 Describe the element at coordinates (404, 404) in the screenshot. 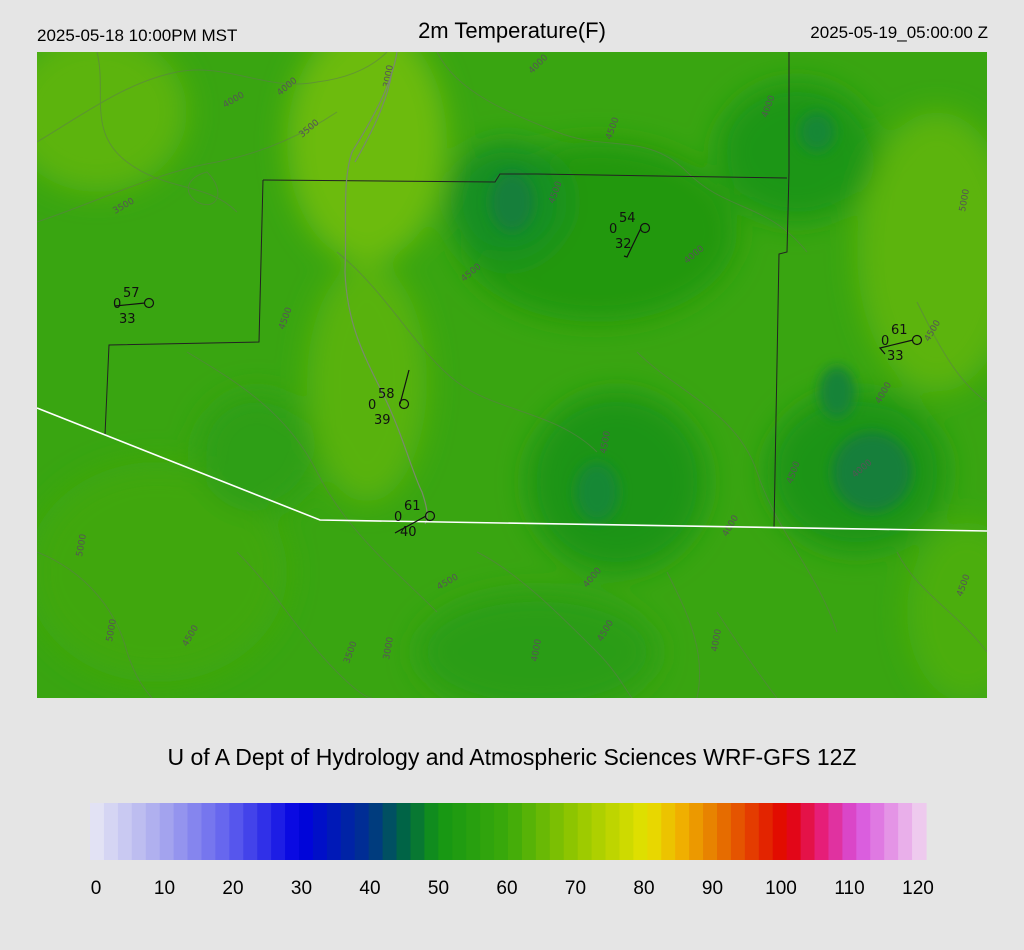

I see `station-circle` at that location.